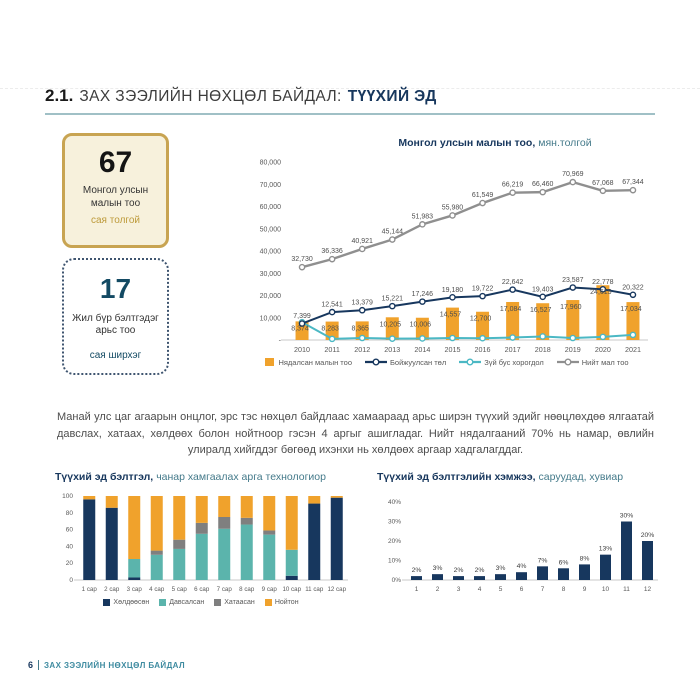 The width and height of the screenshot is (700, 700). Describe the element at coordinates (564, 589) in the screenshot. I see `svg-text: 8` at that location.